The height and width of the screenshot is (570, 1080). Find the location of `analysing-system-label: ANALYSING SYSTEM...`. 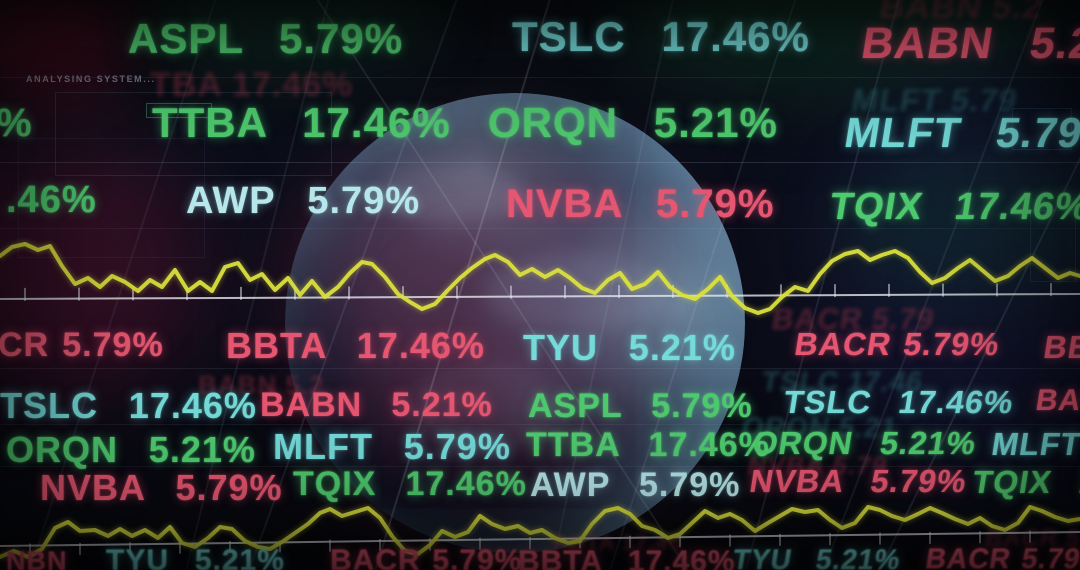

analysing-system-label: ANALYSING SYSTEM... is located at coordinates (91, 79).